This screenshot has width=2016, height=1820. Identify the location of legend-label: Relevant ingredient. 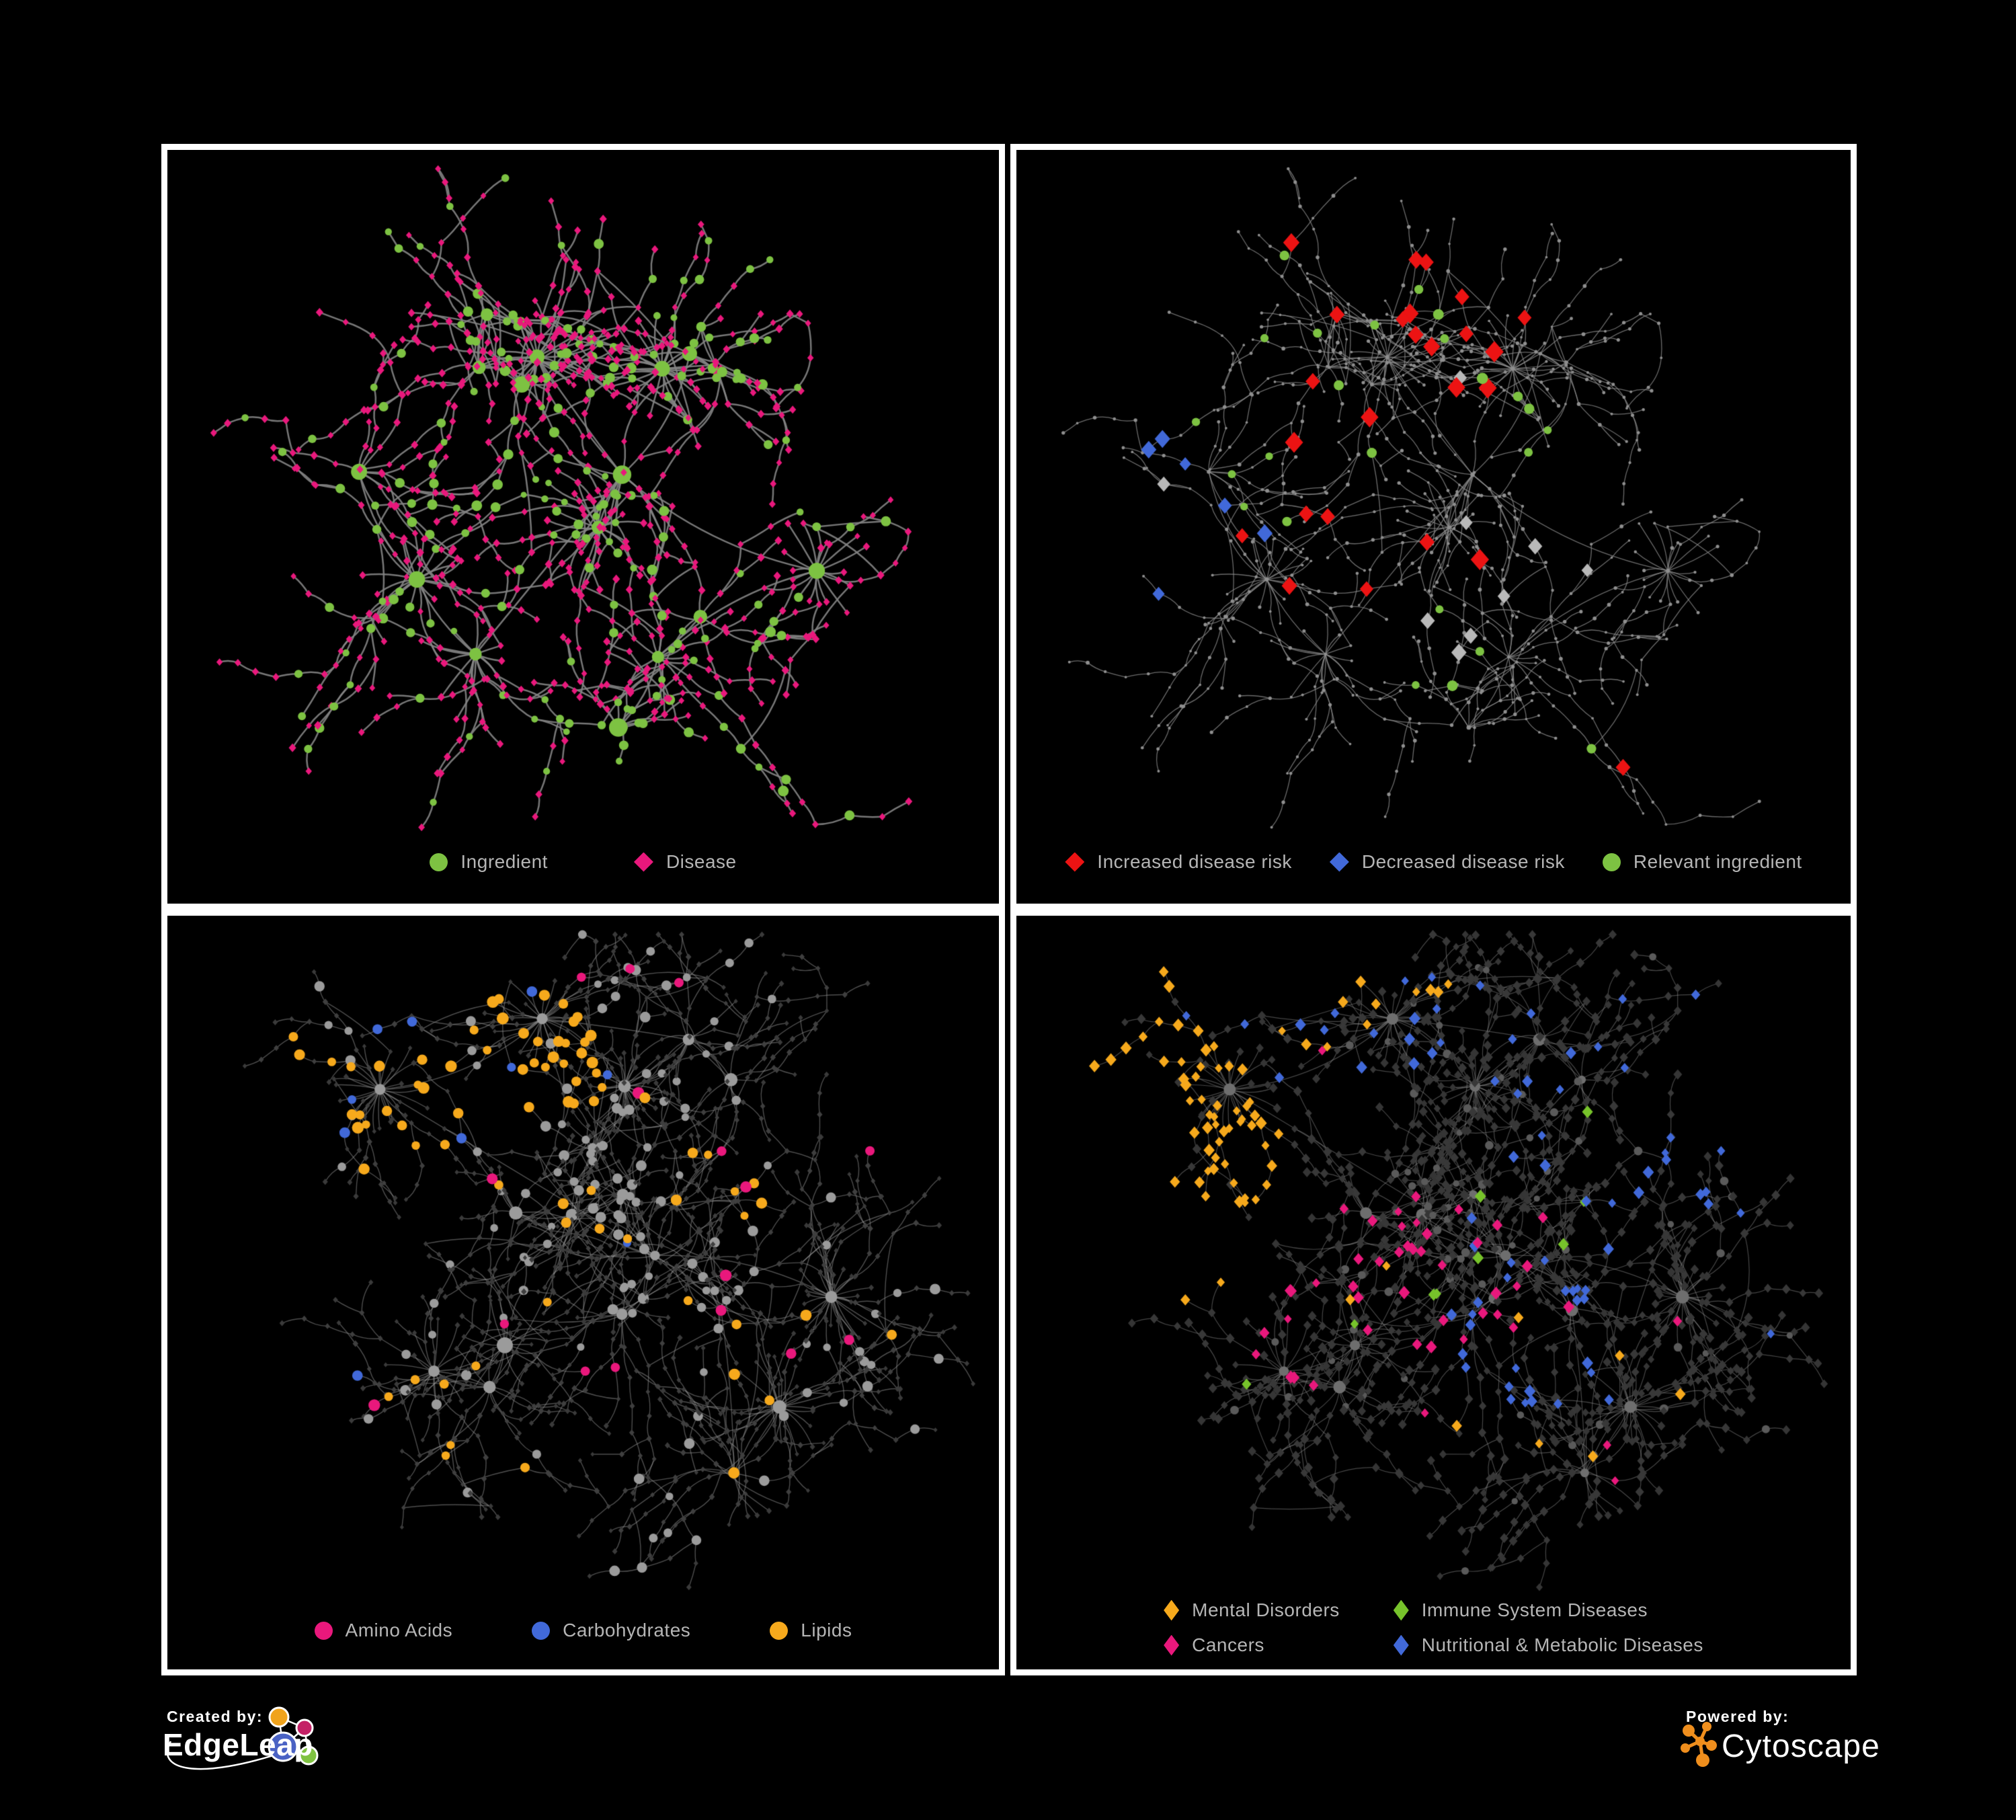
(1717, 861).